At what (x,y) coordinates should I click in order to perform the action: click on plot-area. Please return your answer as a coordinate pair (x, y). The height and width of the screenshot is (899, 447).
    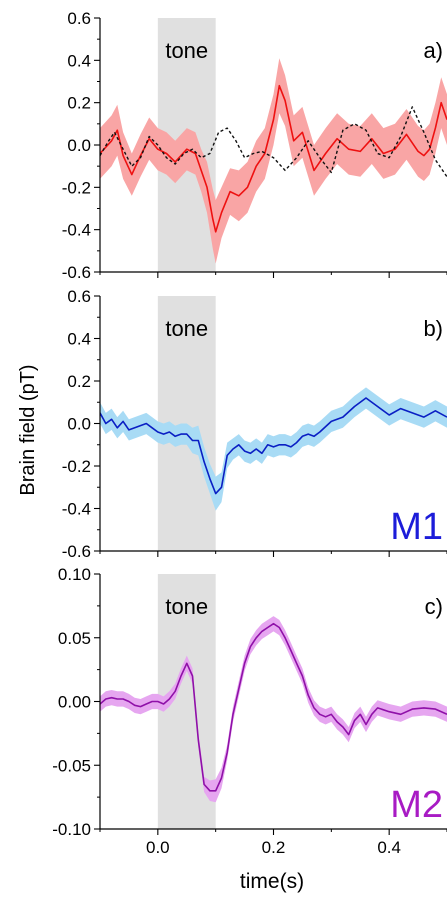
    Looking at the image, I should click on (273, 449).